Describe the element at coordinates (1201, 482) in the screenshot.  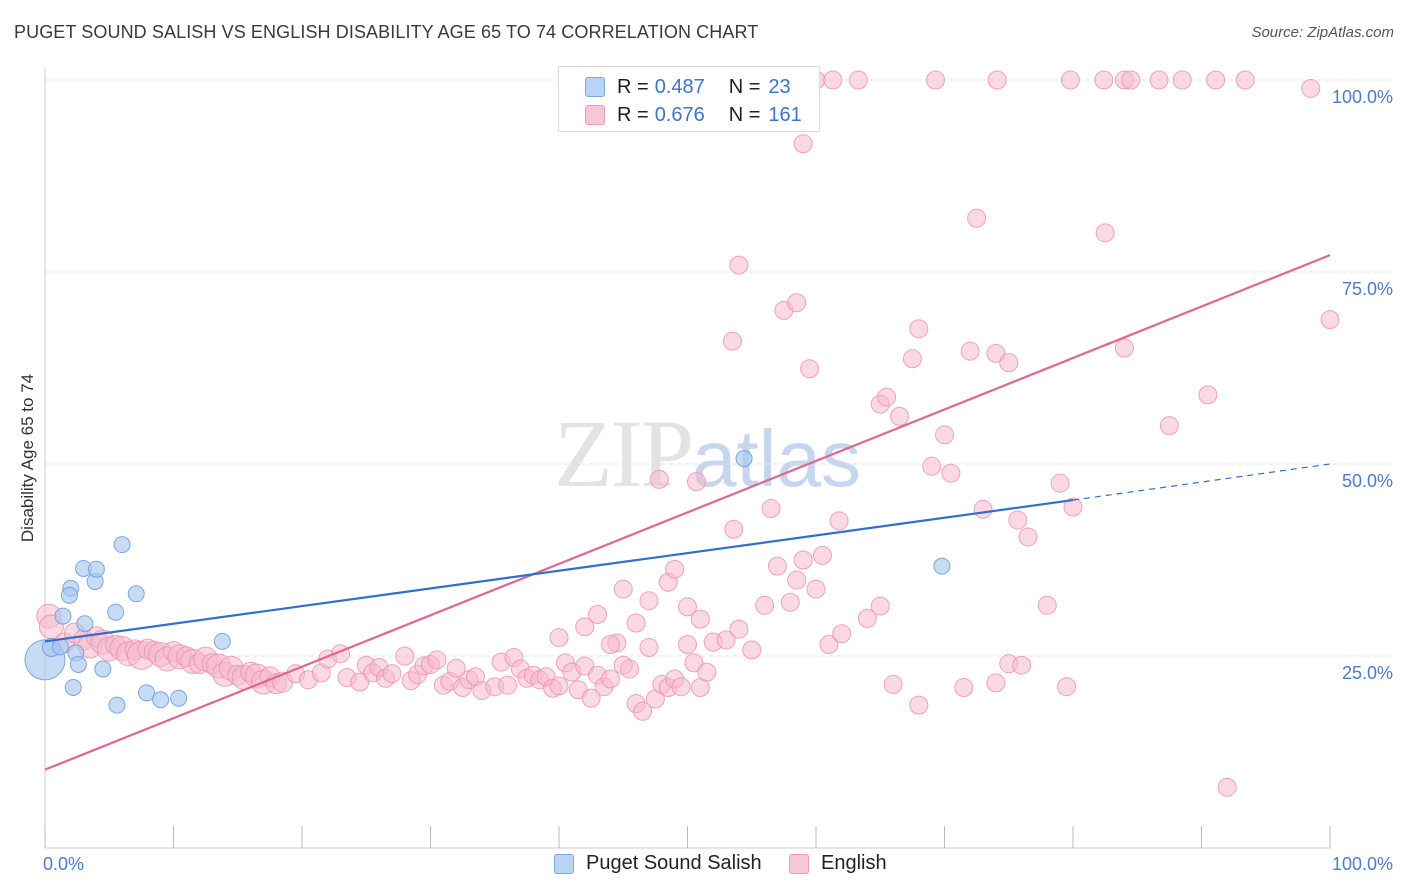
I see `salish-trend-extension` at that location.